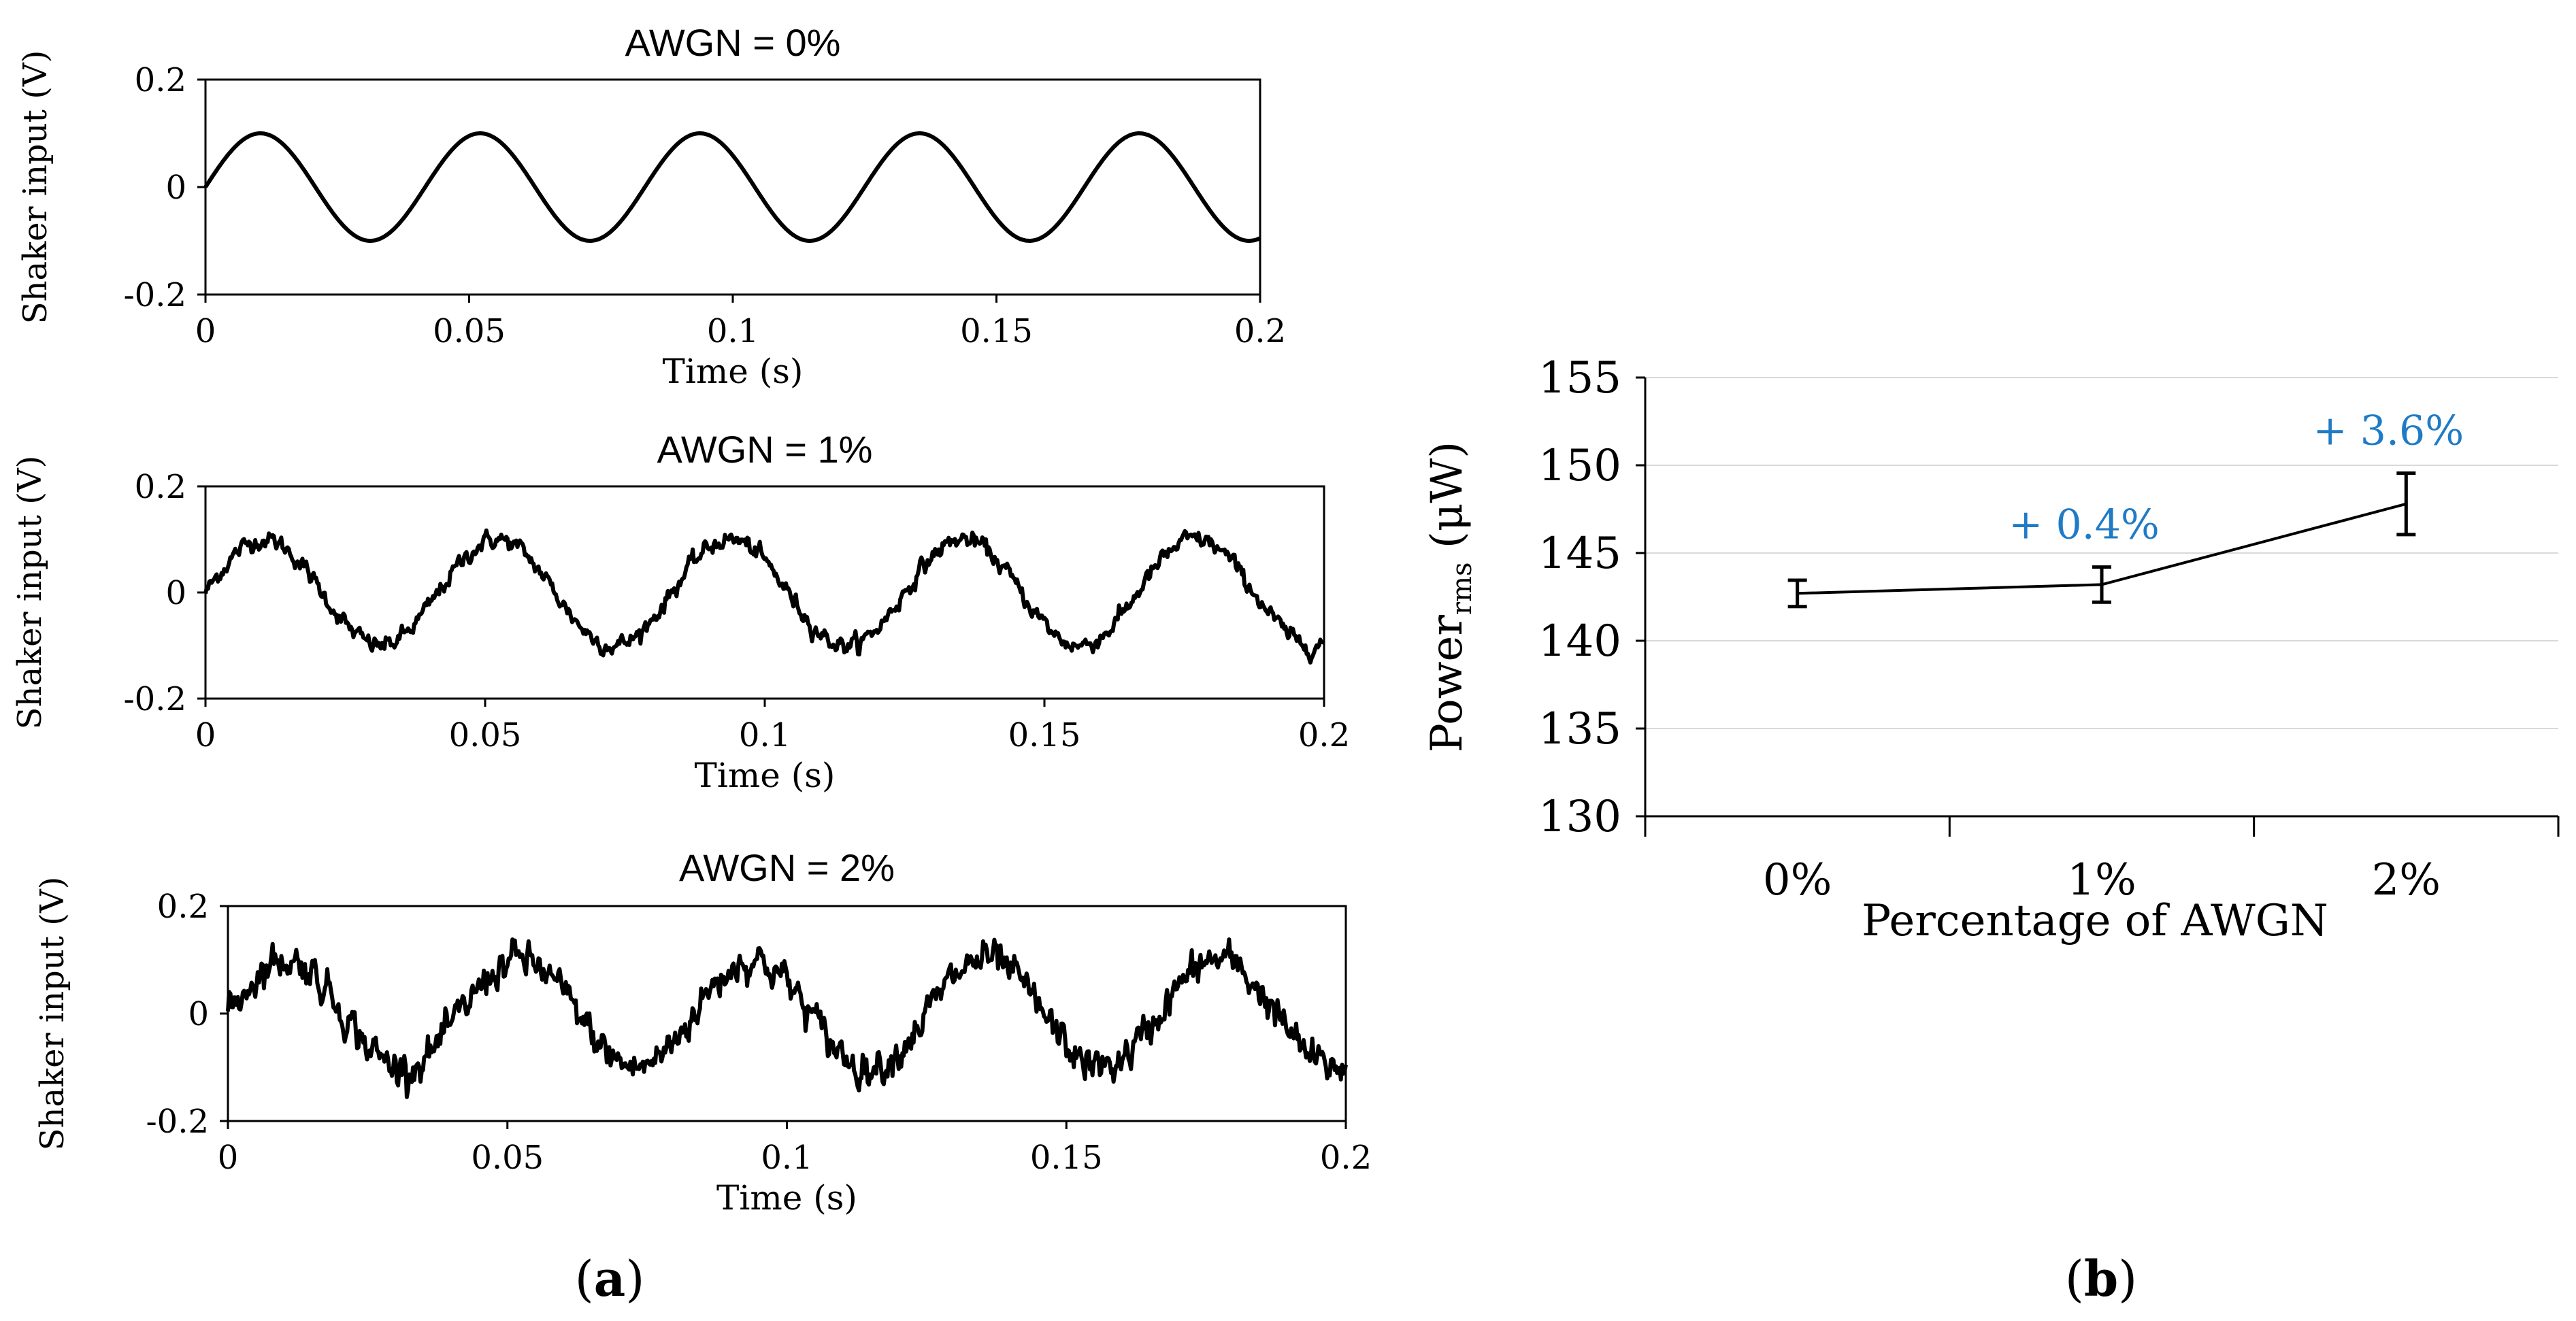 The width and height of the screenshot is (2576, 1321). Describe the element at coordinates (1580, 641) in the screenshot. I see `y-tick-label: 140` at that location.